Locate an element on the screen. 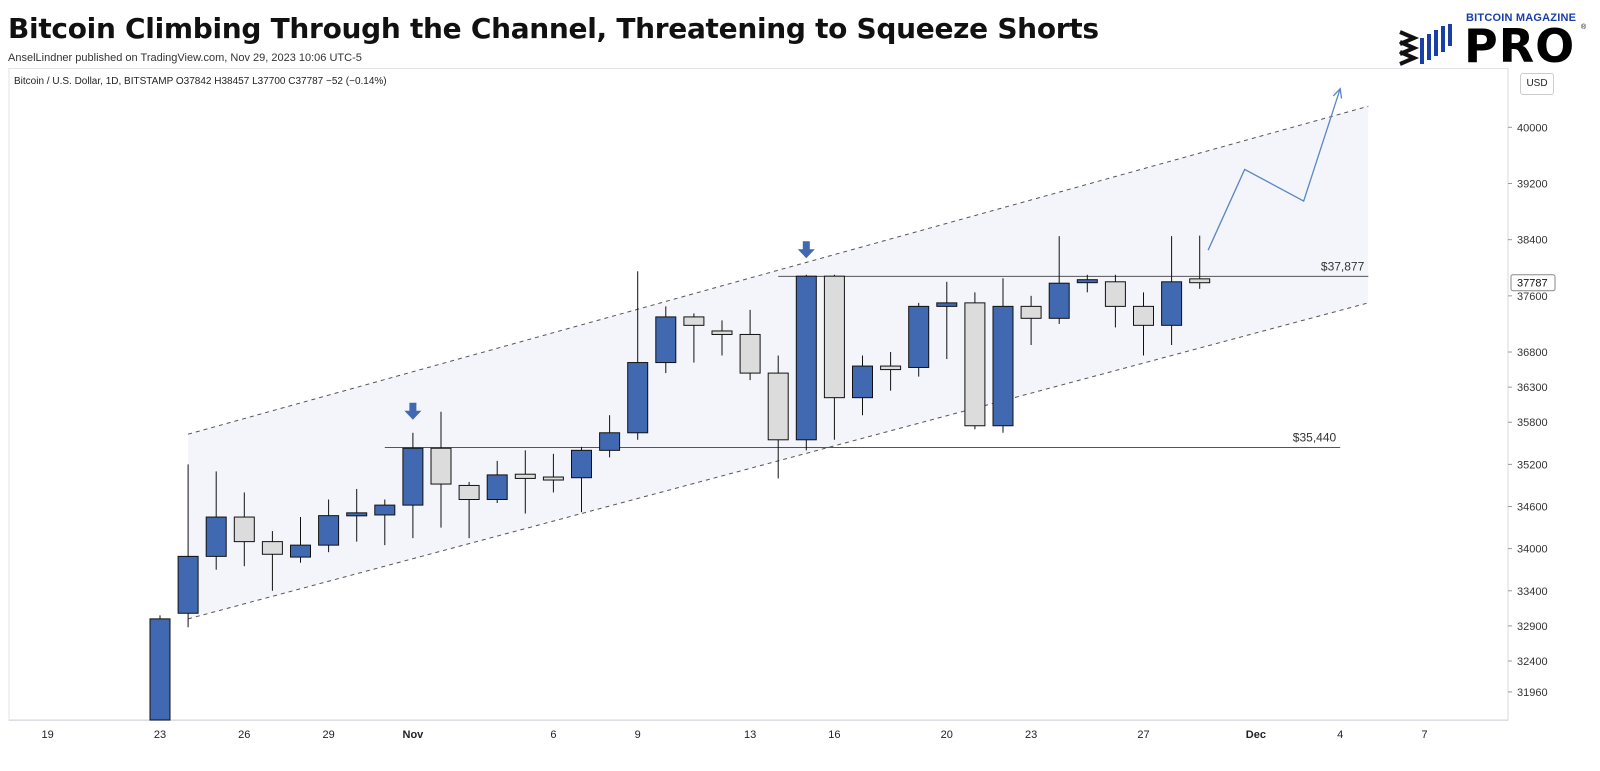 The width and height of the screenshot is (1600, 771). y-tick-label: 37600 is located at coordinates (1532, 297).